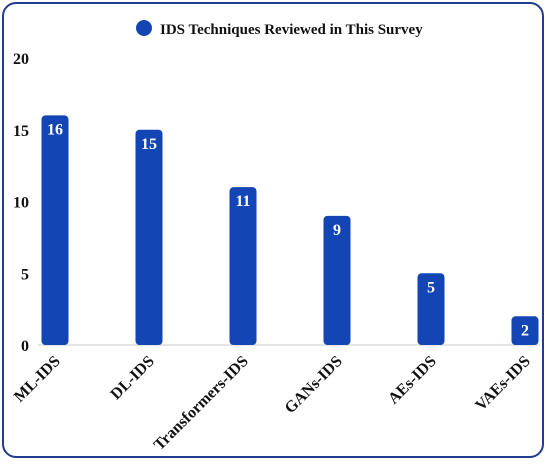  Describe the element at coordinates (55, 129) in the screenshot. I see `bar-value-label: 16` at that location.